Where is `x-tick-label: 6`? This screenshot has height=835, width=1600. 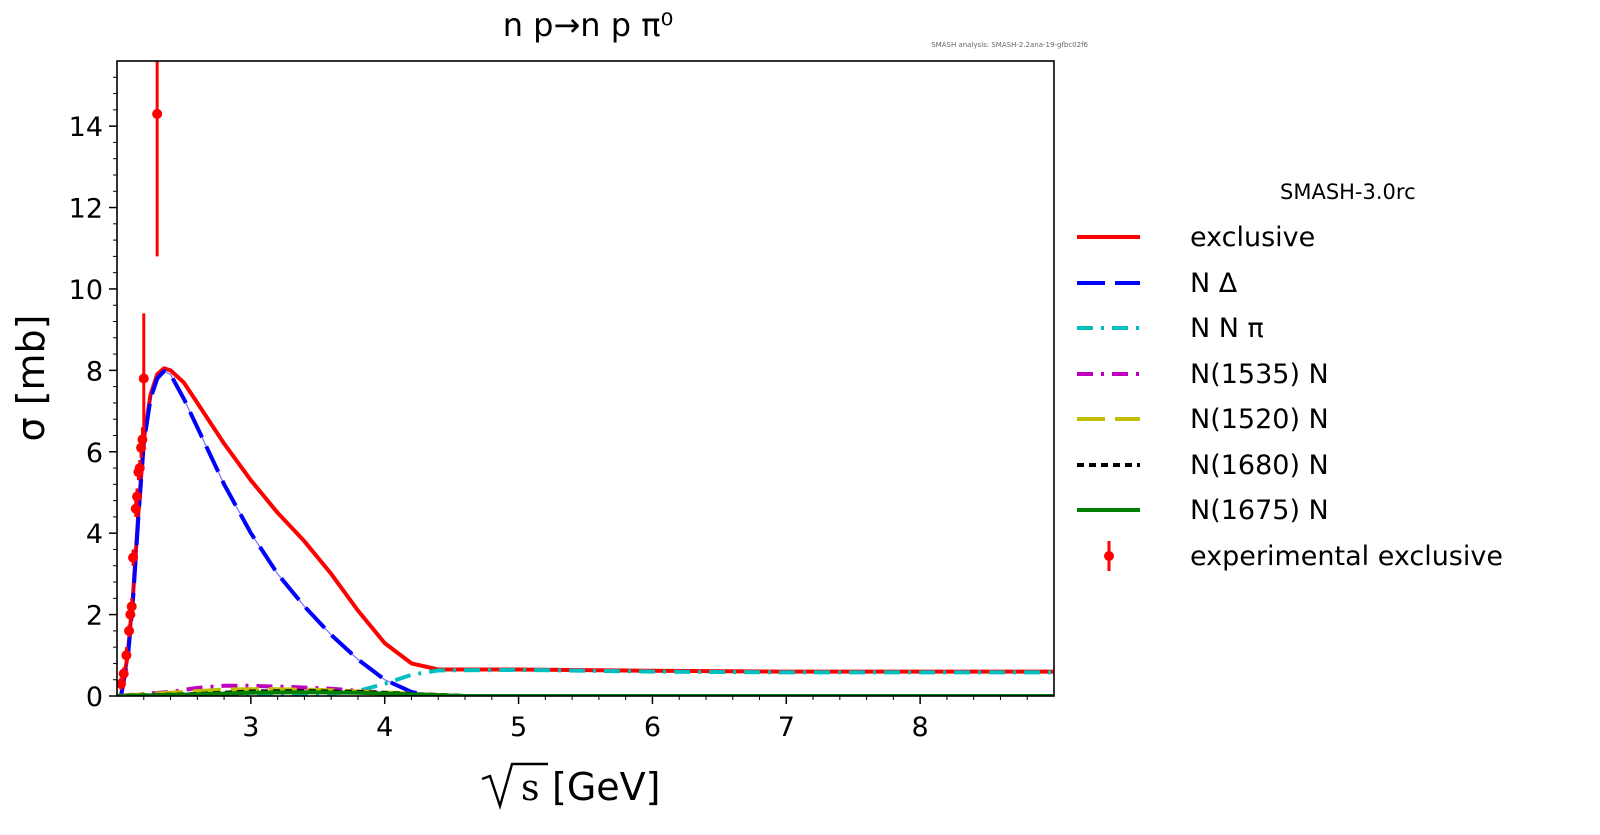 x-tick-label: 6 is located at coordinates (652, 727).